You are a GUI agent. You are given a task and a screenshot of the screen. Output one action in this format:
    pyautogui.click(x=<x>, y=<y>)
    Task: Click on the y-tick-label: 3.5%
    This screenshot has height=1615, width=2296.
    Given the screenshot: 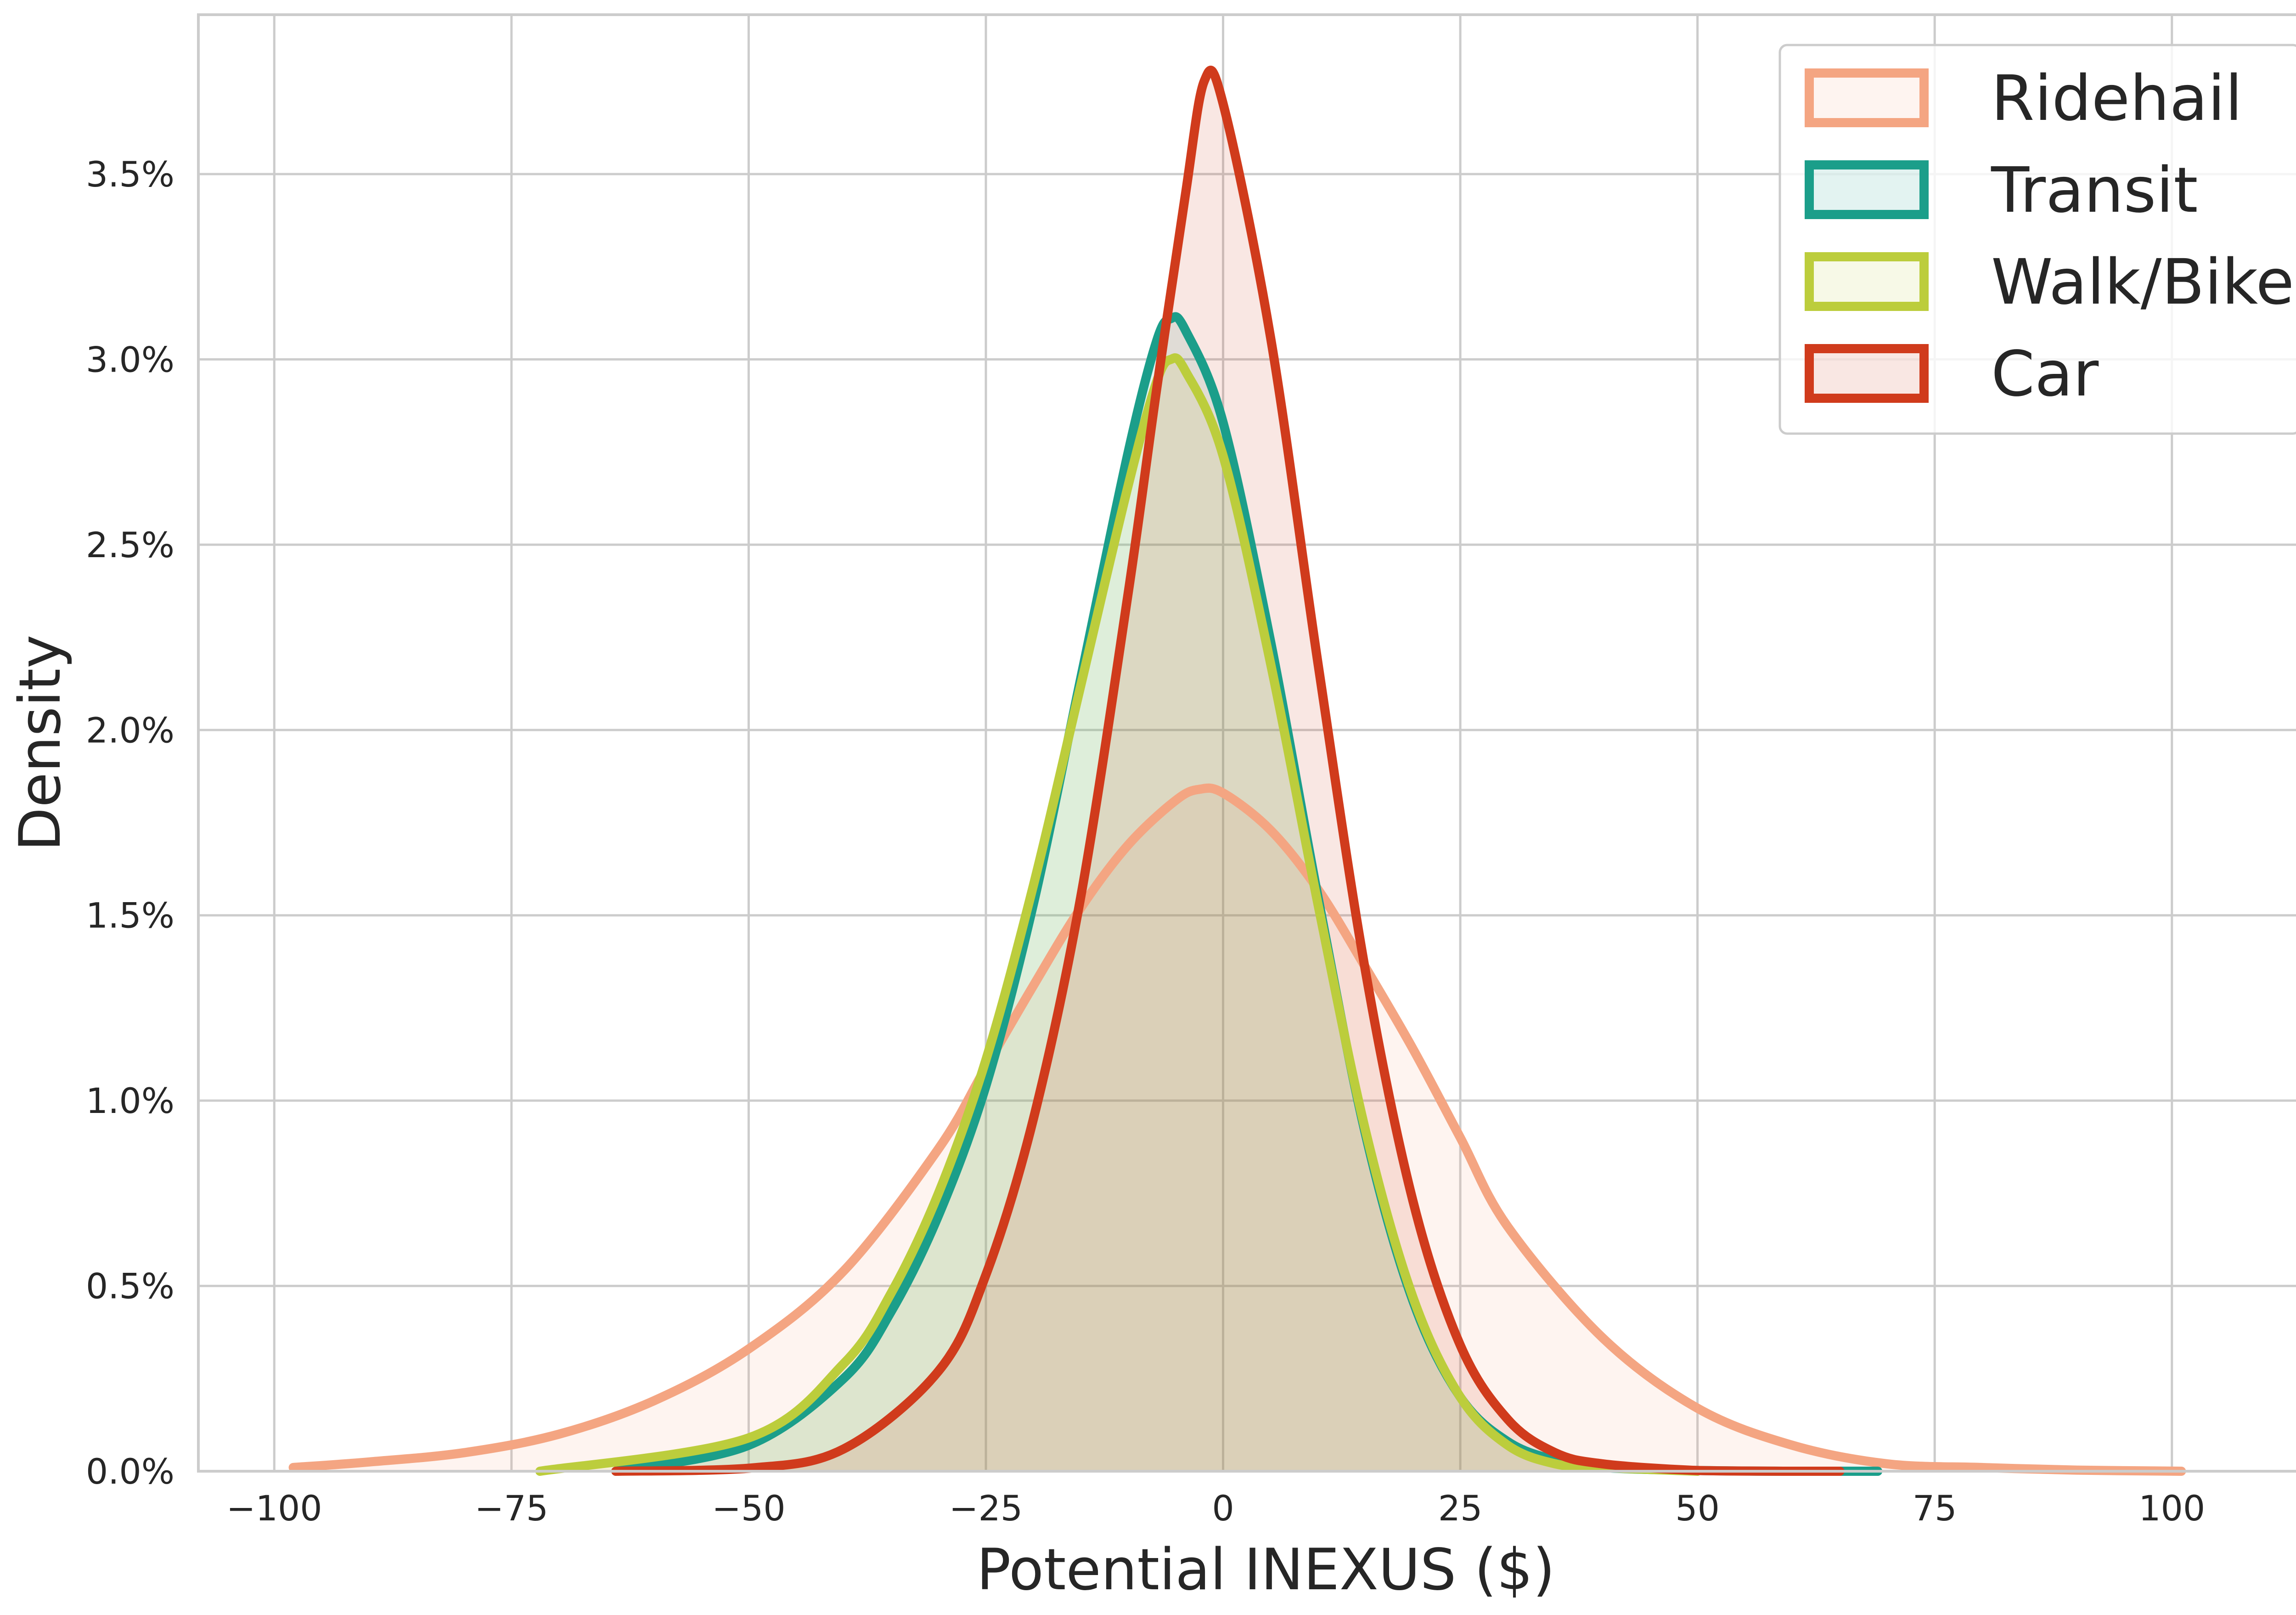 What is the action you would take?
    pyautogui.click(x=130, y=174)
    